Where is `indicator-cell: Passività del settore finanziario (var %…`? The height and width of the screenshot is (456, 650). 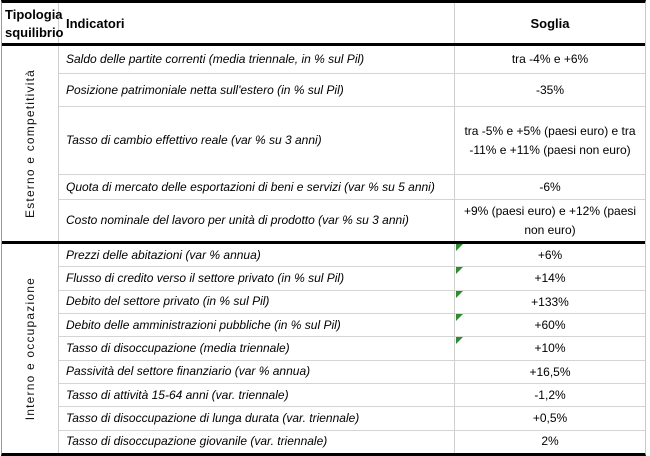 indicator-cell: Passività del settore finanziario (var %… is located at coordinates (257, 371).